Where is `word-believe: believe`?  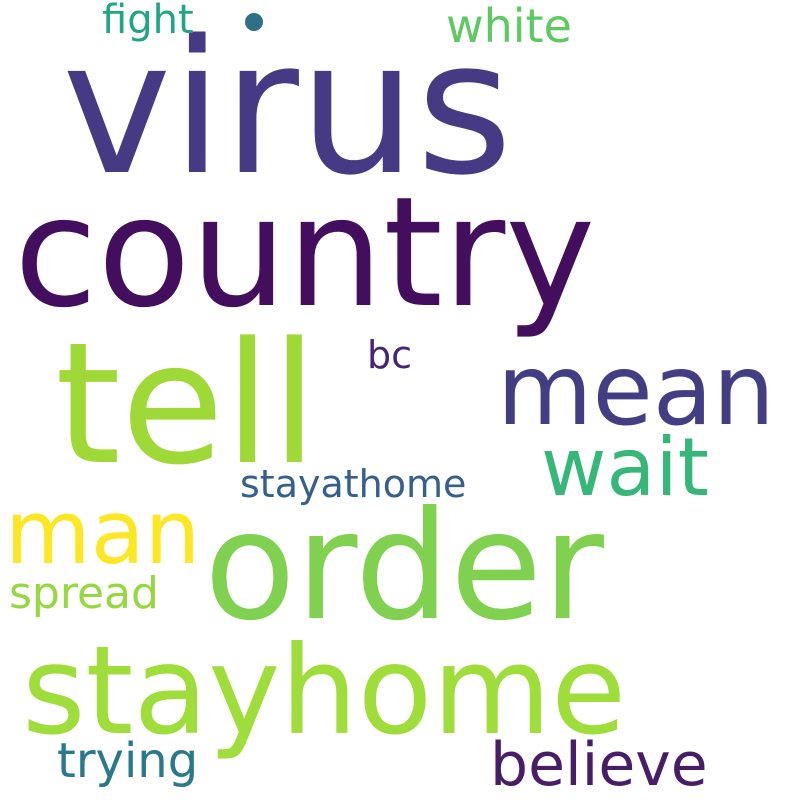
word-believe: believe is located at coordinates (599, 765).